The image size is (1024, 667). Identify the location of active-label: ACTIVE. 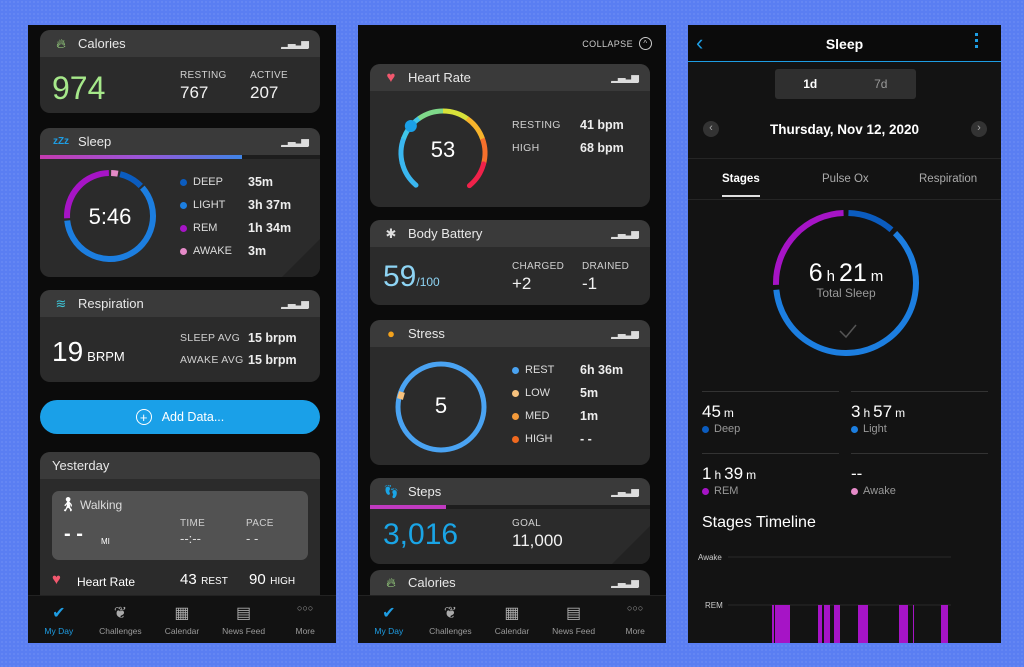
(269, 75).